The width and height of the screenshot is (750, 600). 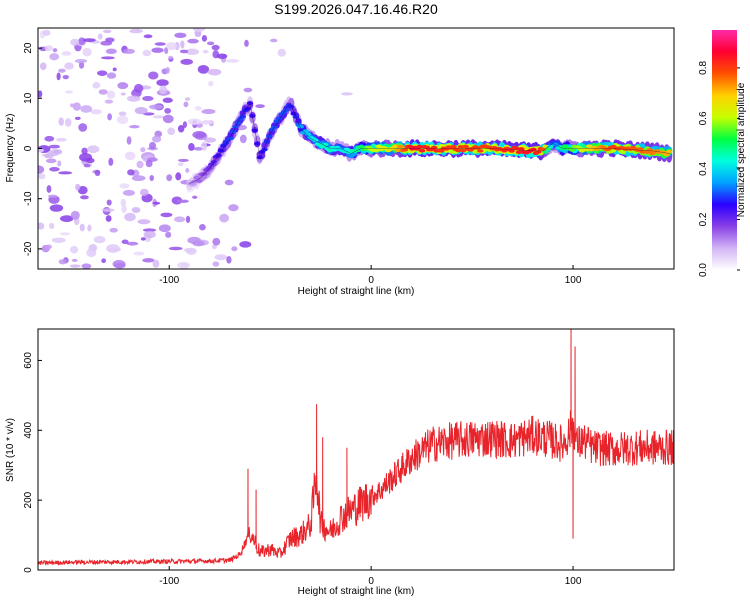 I want to click on colorbar-label: Normalized spectral amplitude, so click(x=741, y=149).